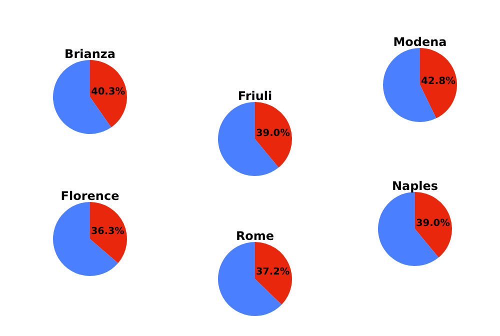 Image resolution: width=500 pixels, height=336 pixels. Describe the element at coordinates (415, 186) in the screenshot. I see `chart-title: Naples` at that location.